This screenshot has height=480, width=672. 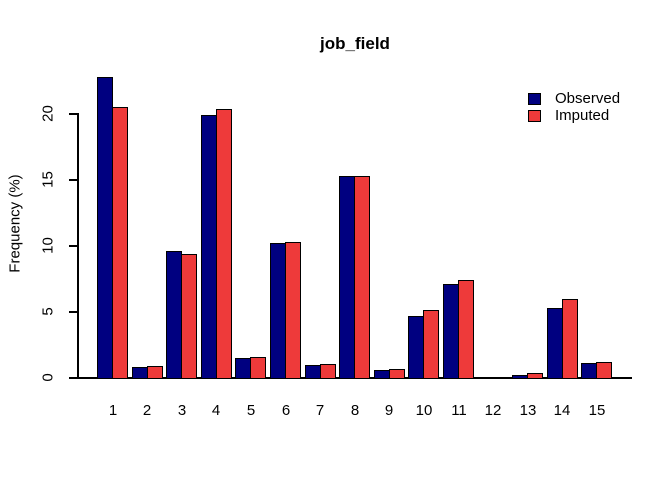 I want to click on y-tick-label-20: 20, so click(x=48, y=113).